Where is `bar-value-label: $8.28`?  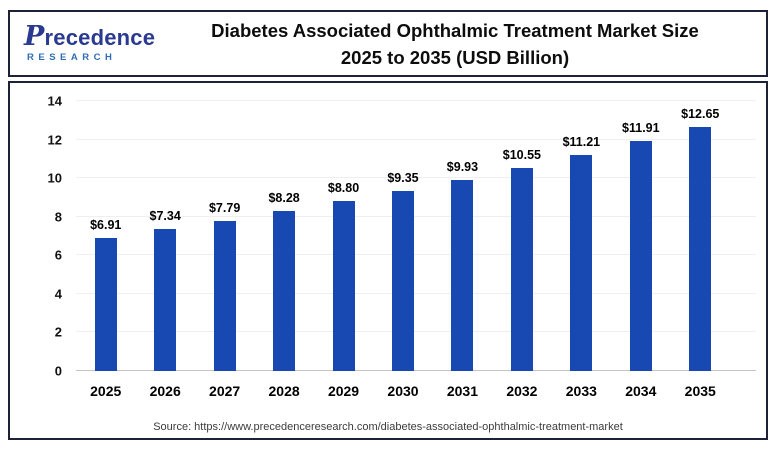
bar-value-label: $8.28 is located at coordinates (284, 198).